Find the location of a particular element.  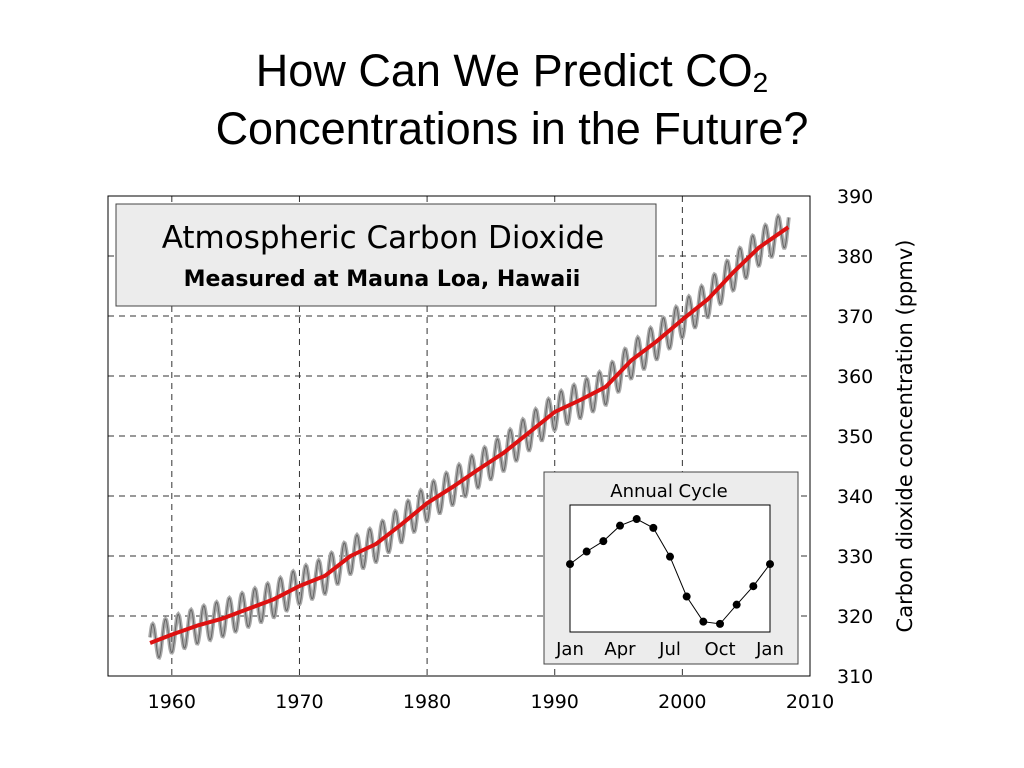

inset-x-ticks: Jan Apr Jul Oct Jan is located at coordinates (669, 649).